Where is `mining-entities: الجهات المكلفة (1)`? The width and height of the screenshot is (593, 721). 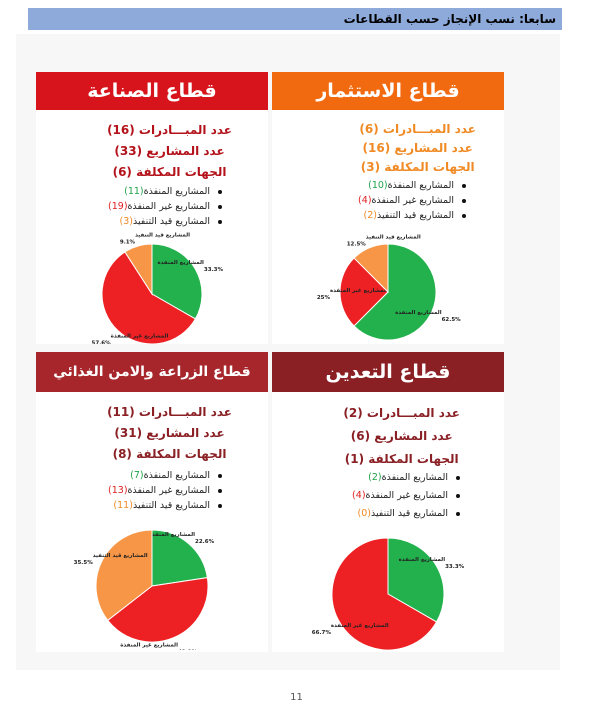 mining-entities: الجهات المكلفة (1) is located at coordinates (401, 459).